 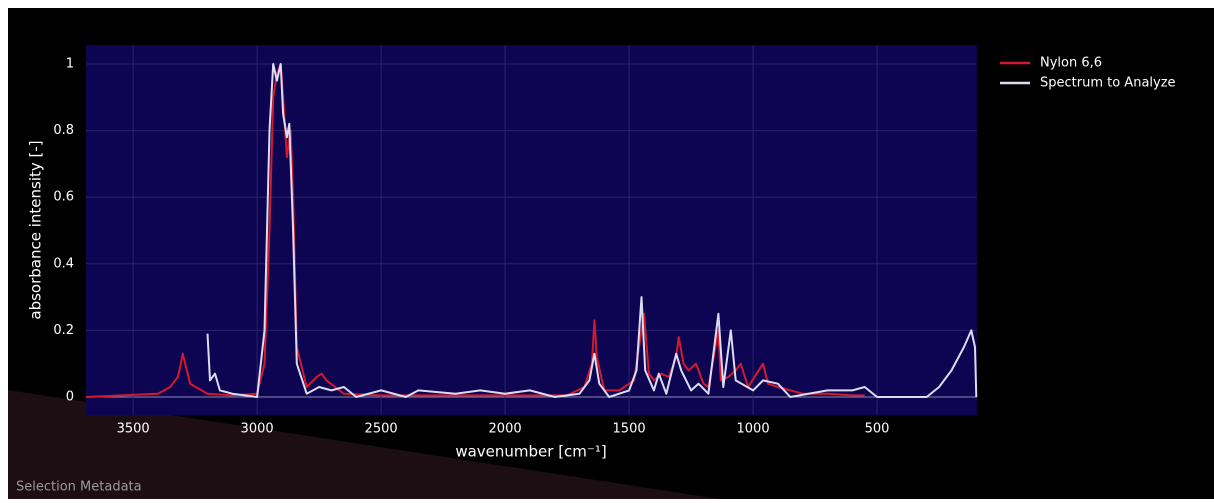 What do you see at coordinates (63, 330) in the screenshot?
I see `y-tick-label: 0.2` at bounding box center [63, 330].